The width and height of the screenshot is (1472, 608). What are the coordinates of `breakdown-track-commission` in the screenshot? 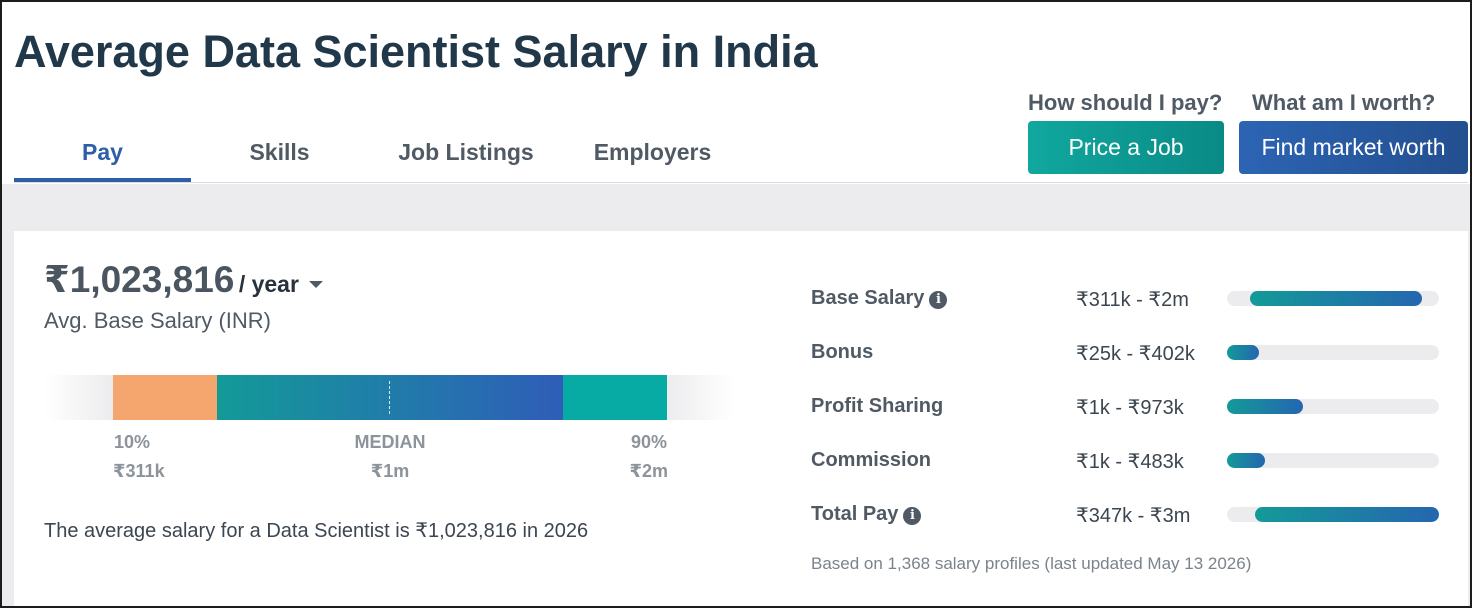 It's located at (1333, 460).